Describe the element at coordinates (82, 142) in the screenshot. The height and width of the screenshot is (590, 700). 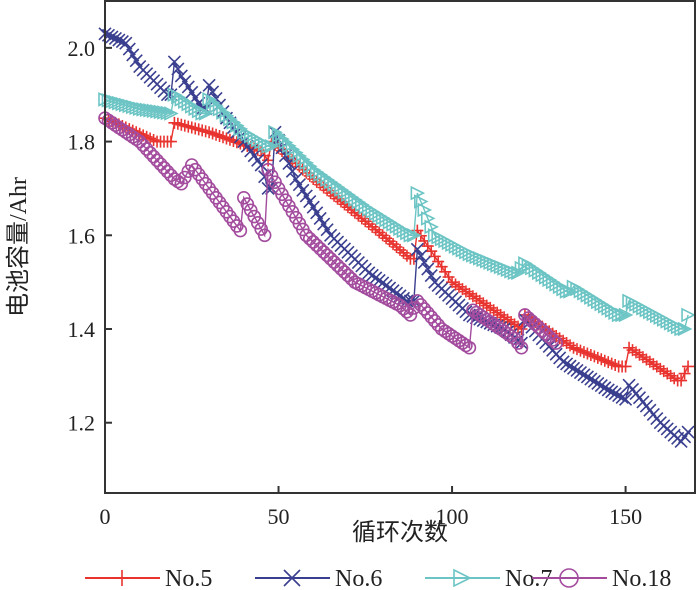
I see `y-tick-label: 1.8` at that location.